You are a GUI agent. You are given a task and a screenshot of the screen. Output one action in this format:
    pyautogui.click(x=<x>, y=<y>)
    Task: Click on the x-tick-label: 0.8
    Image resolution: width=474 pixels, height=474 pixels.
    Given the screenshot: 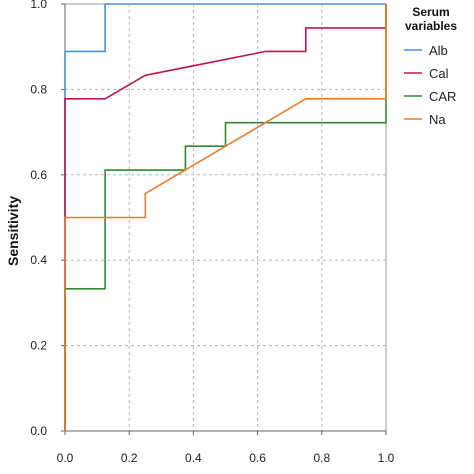 What is the action you would take?
    pyautogui.click(x=321, y=458)
    